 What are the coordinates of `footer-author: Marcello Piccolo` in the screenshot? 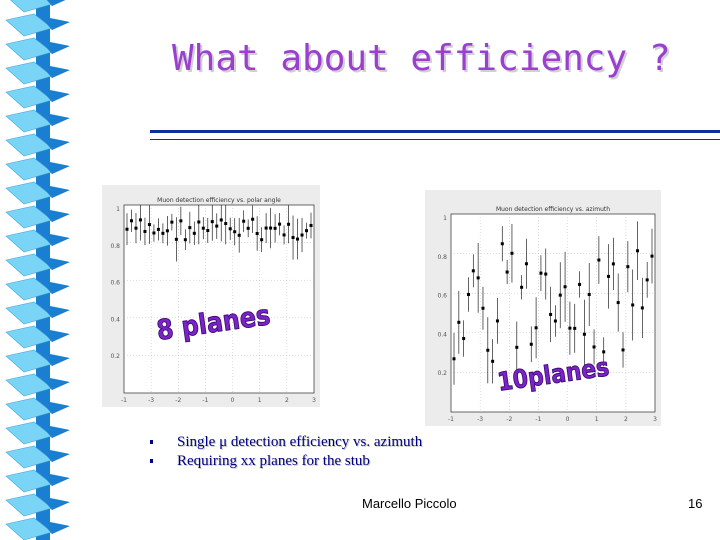 It's located at (409, 503).